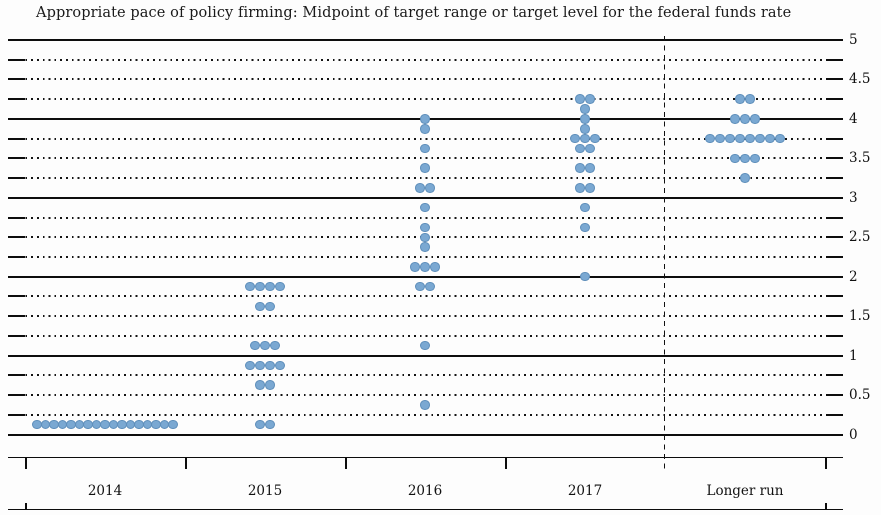 The width and height of the screenshot is (881, 515). Describe the element at coordinates (860, 395) in the screenshot. I see `y-axis-label: 0.5` at that location.